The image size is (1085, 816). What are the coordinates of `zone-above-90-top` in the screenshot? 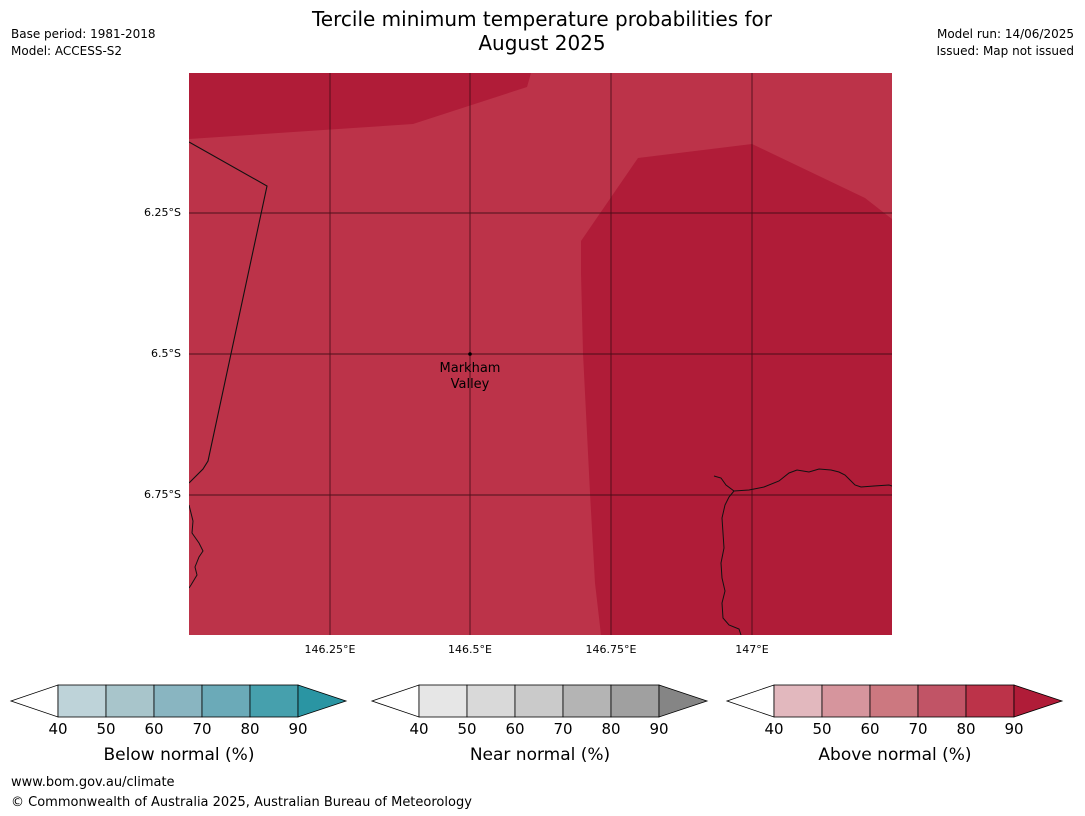 It's located at (360, 106).